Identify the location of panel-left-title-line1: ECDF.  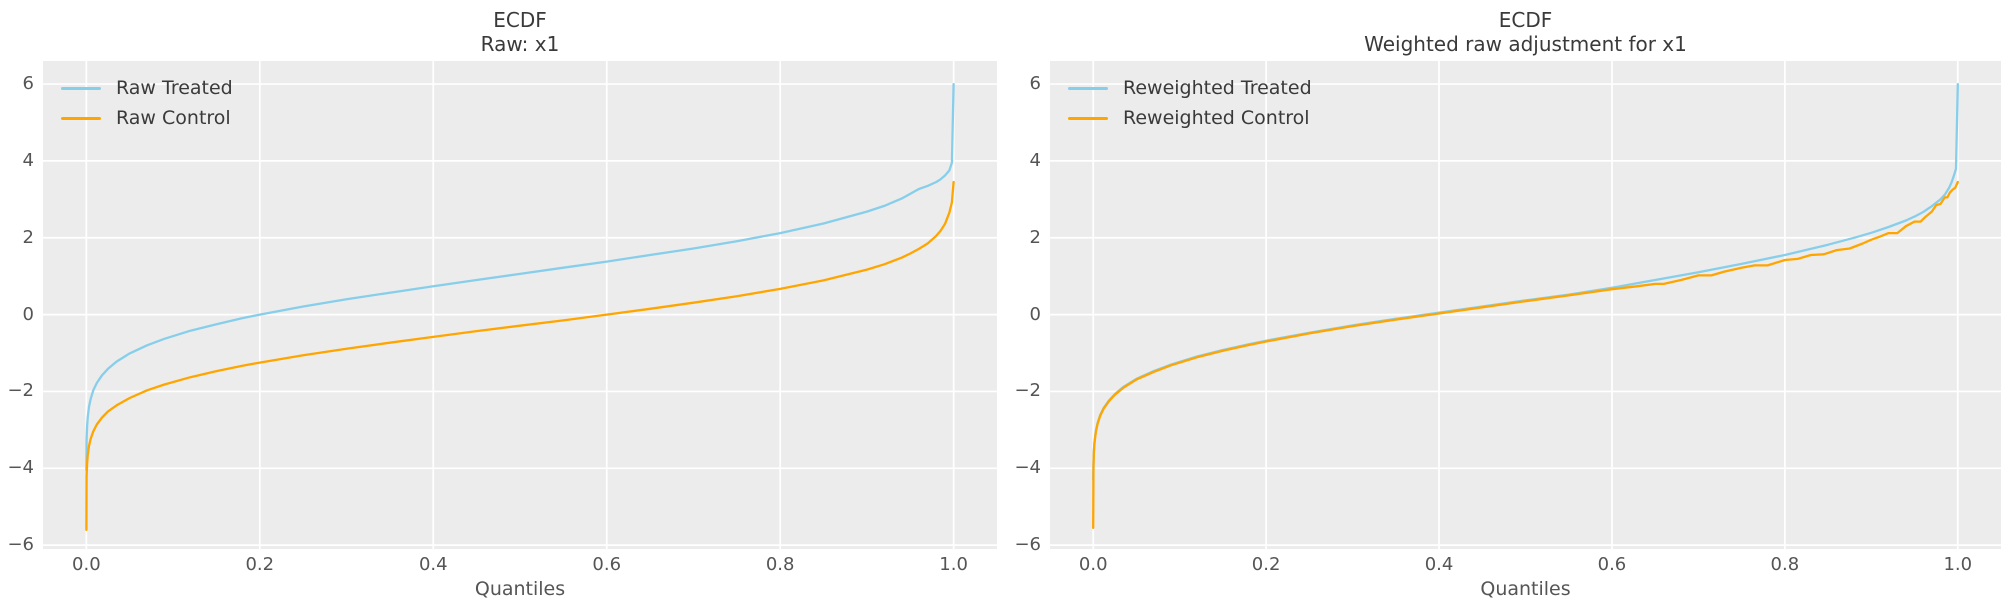
(520, 20).